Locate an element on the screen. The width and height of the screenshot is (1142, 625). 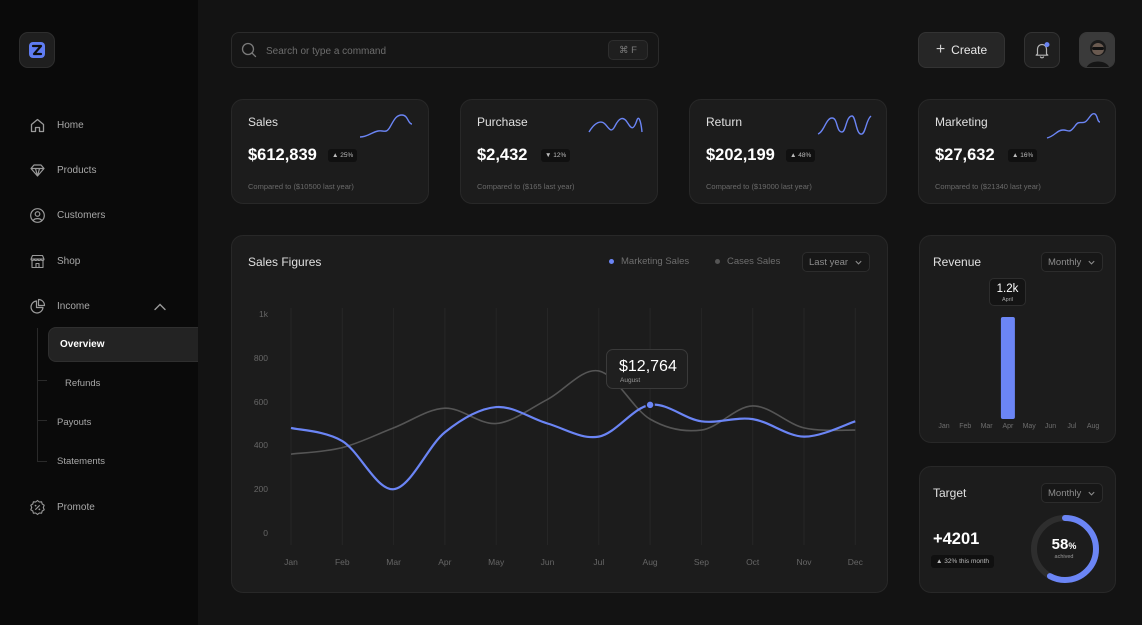
target-badge-text: 32% this month is located at coordinates (967, 561).